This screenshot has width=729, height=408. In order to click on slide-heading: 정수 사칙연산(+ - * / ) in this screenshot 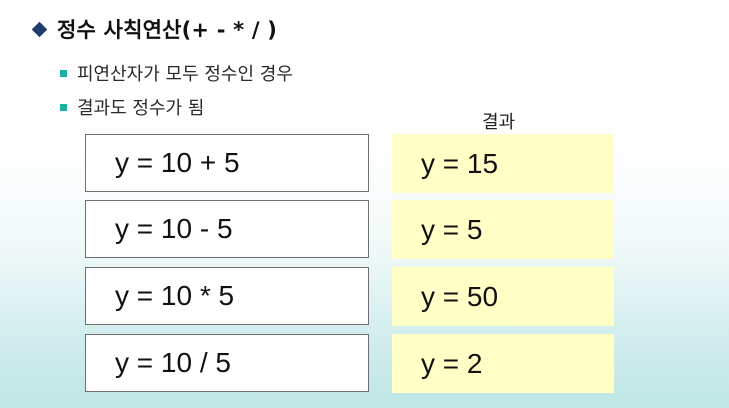, I will do `click(154, 29)`.